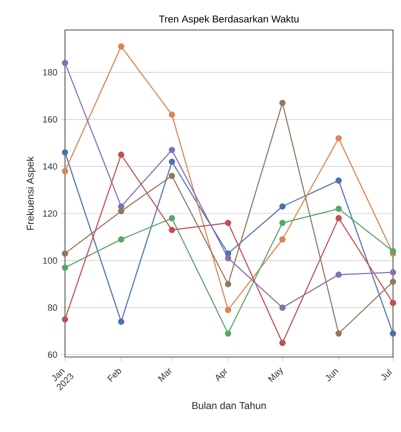 The image size is (401, 432). Describe the element at coordinates (165, 375) in the screenshot. I see `x-tick-label: Mar` at that location.